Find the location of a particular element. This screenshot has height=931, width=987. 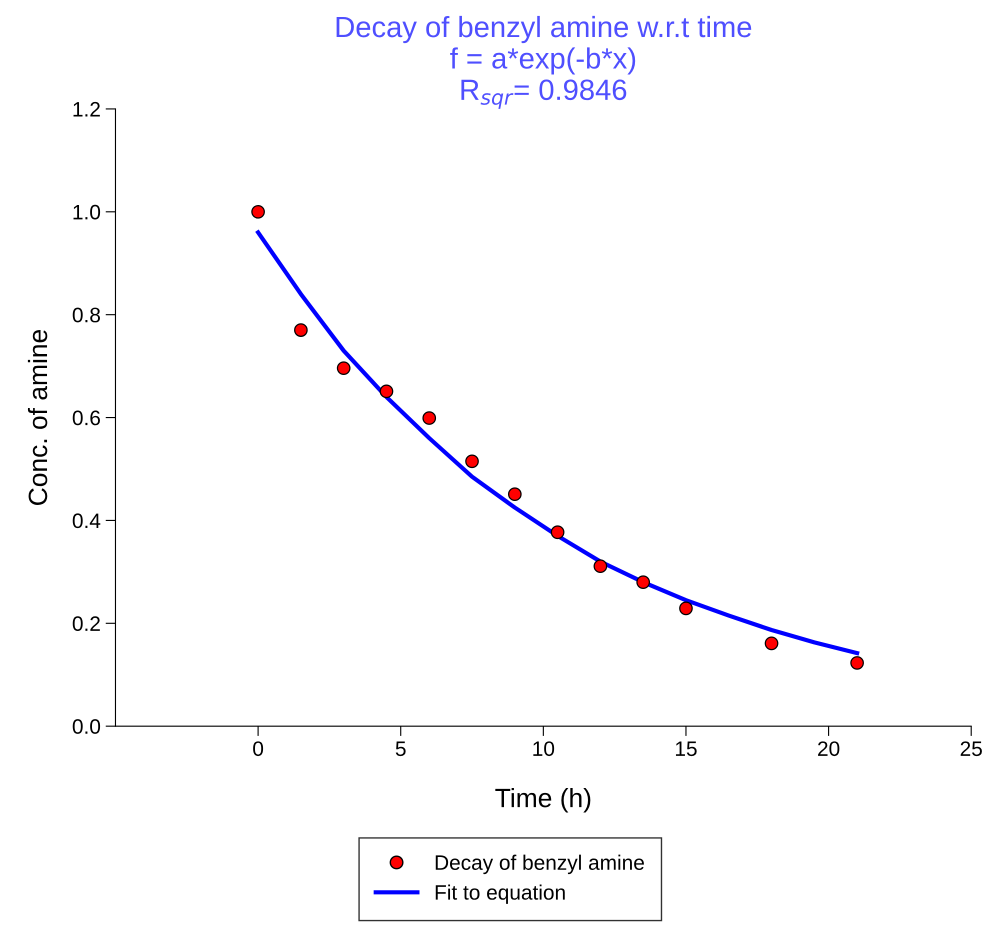

legend-label: Fit to equation is located at coordinates (500, 894).